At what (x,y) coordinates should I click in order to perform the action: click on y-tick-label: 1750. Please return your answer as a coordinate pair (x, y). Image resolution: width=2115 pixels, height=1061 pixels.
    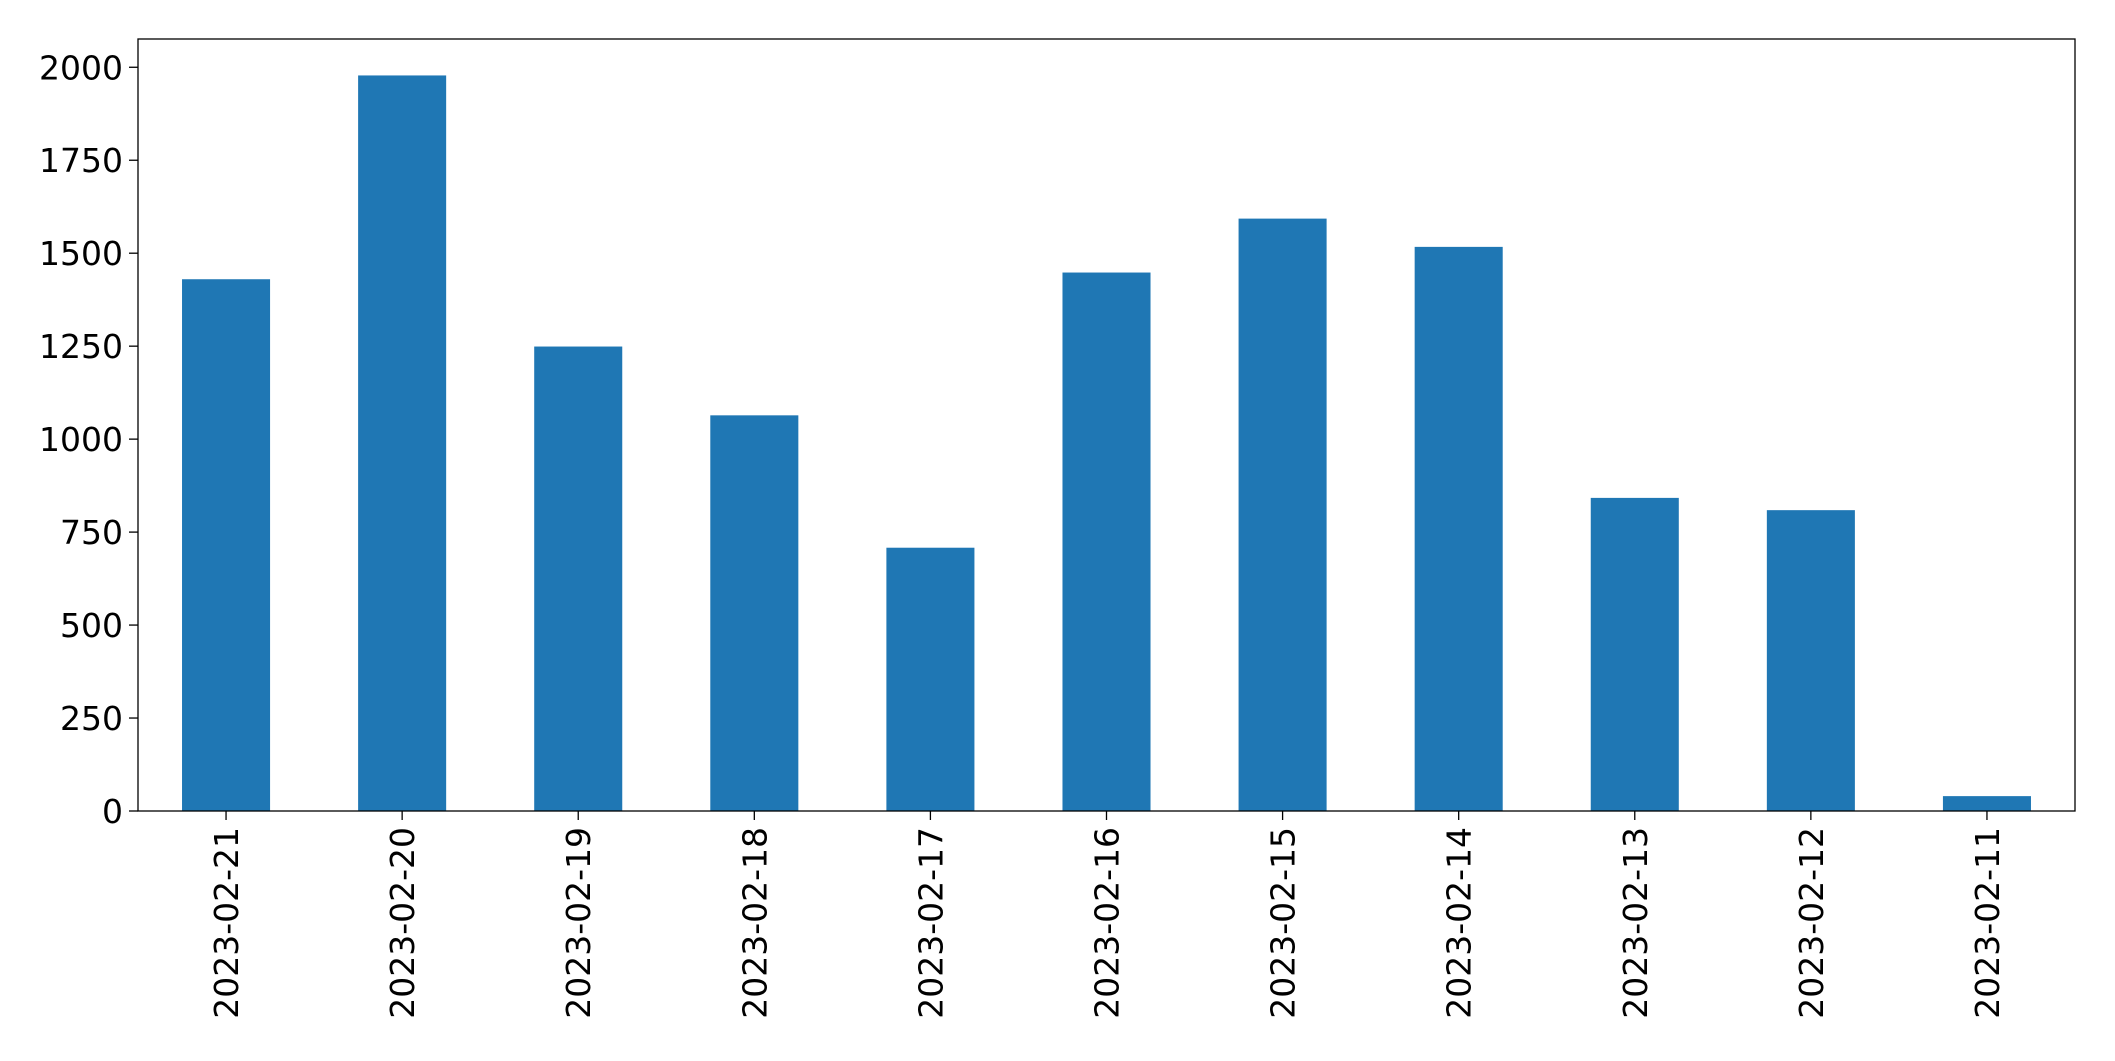
    Looking at the image, I should click on (81, 160).